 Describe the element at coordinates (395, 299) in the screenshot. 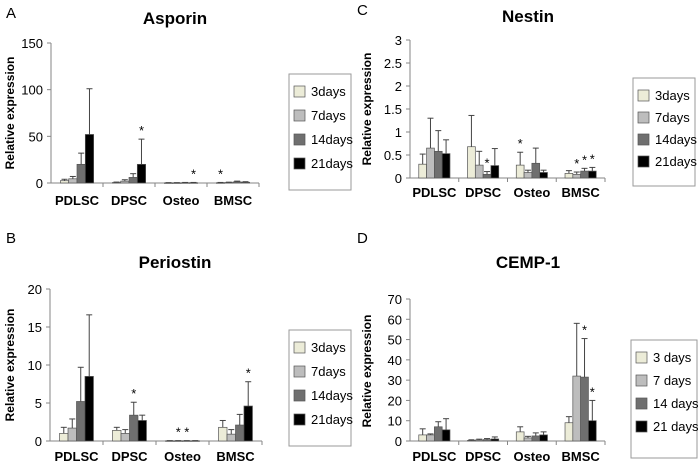

I see `y-tick-label: 70` at that location.